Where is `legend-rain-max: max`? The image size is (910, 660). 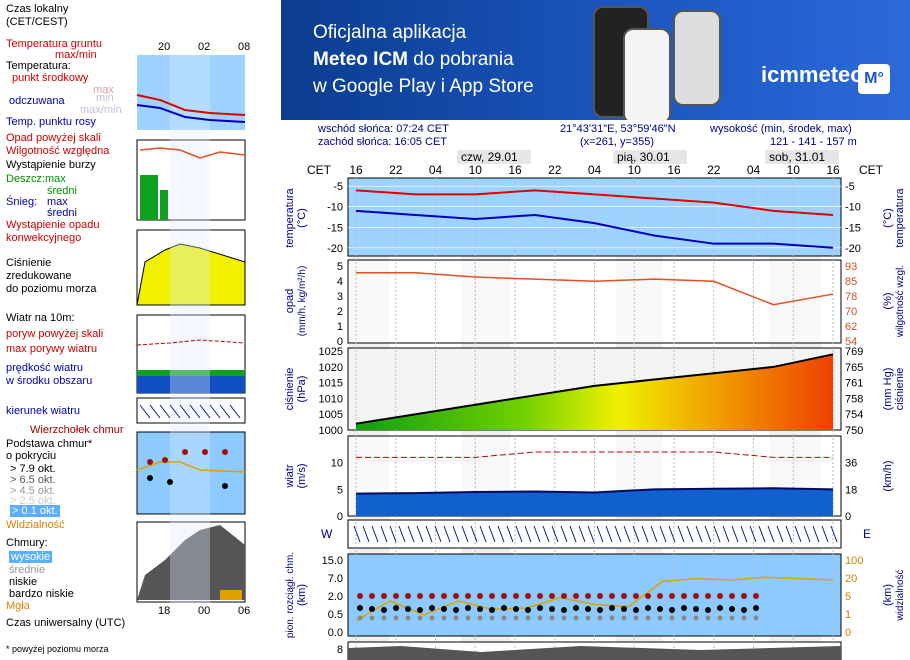
legend-rain-max: max is located at coordinates (55, 179).